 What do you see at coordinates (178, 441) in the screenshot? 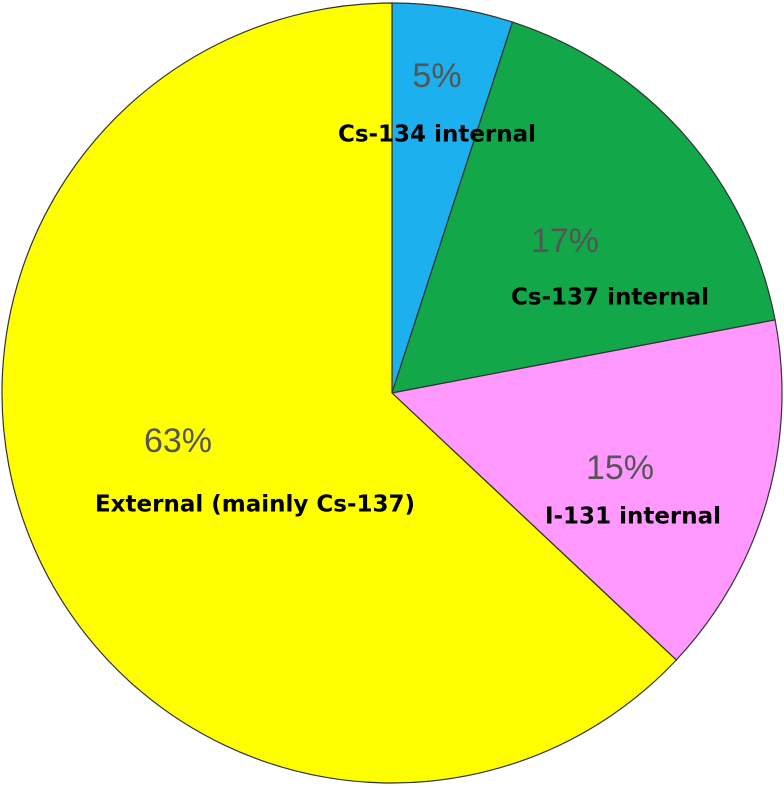
I see `value-label: 63%` at bounding box center [178, 441].